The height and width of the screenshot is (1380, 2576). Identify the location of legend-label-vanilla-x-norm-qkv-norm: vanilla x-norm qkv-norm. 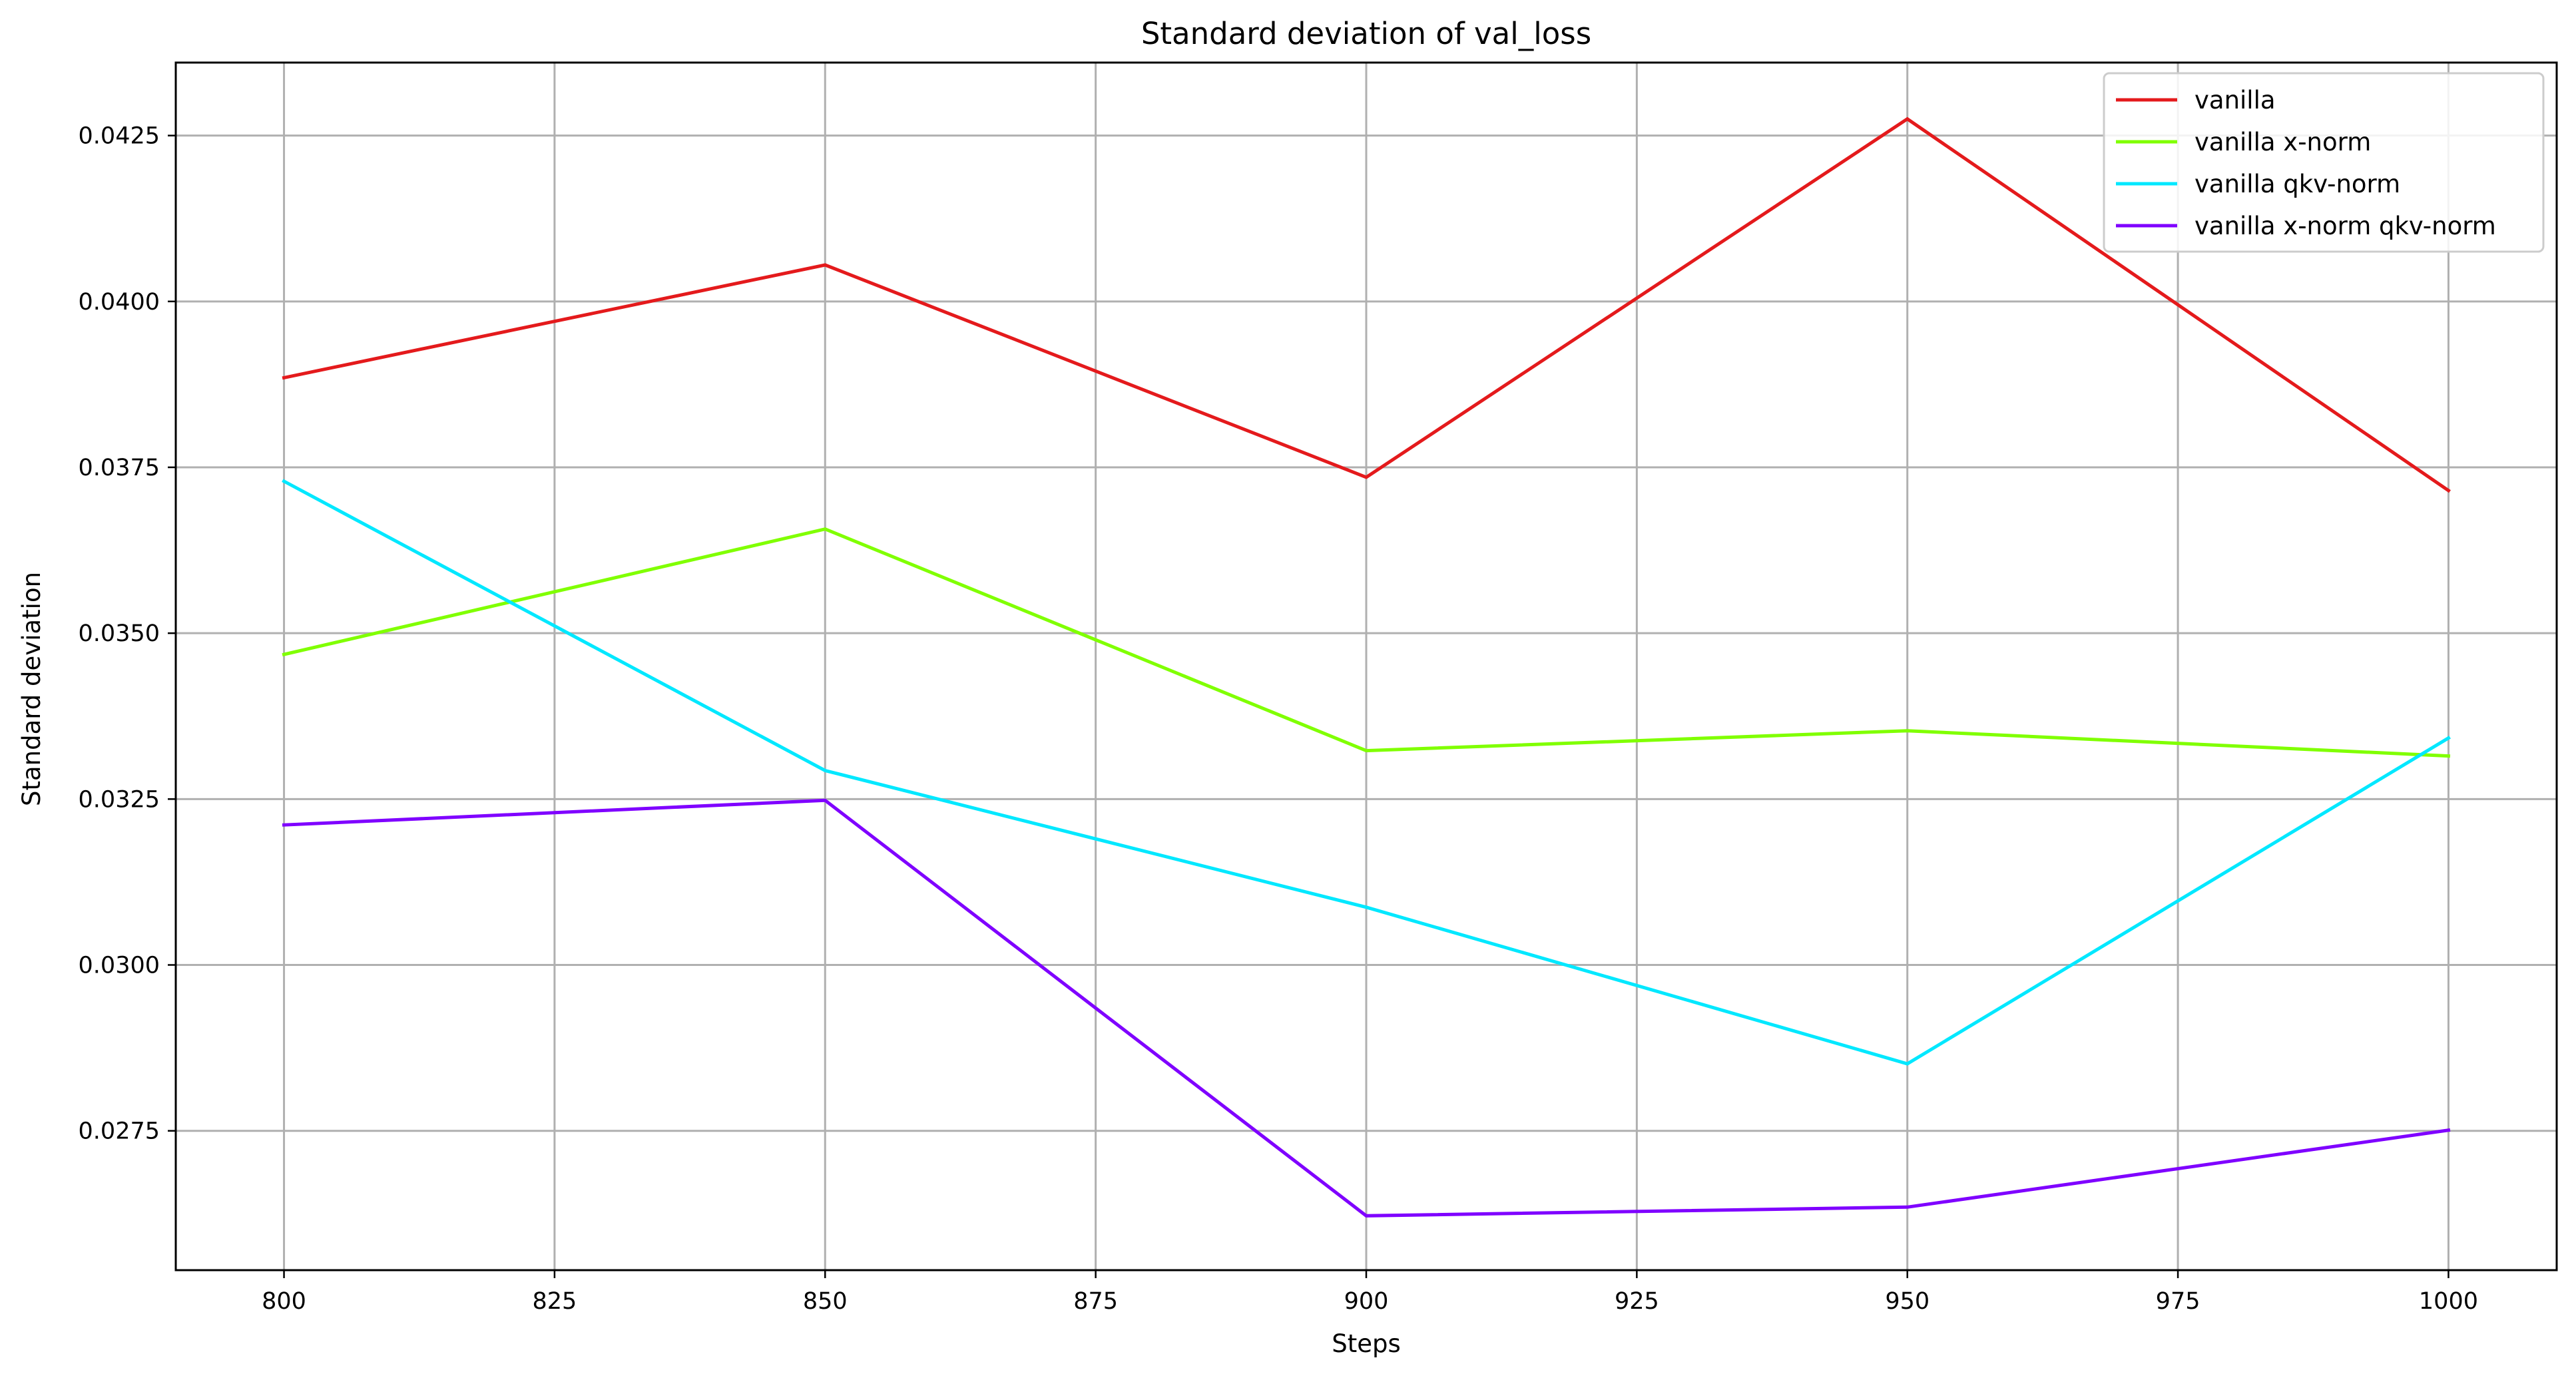
(2345, 226).